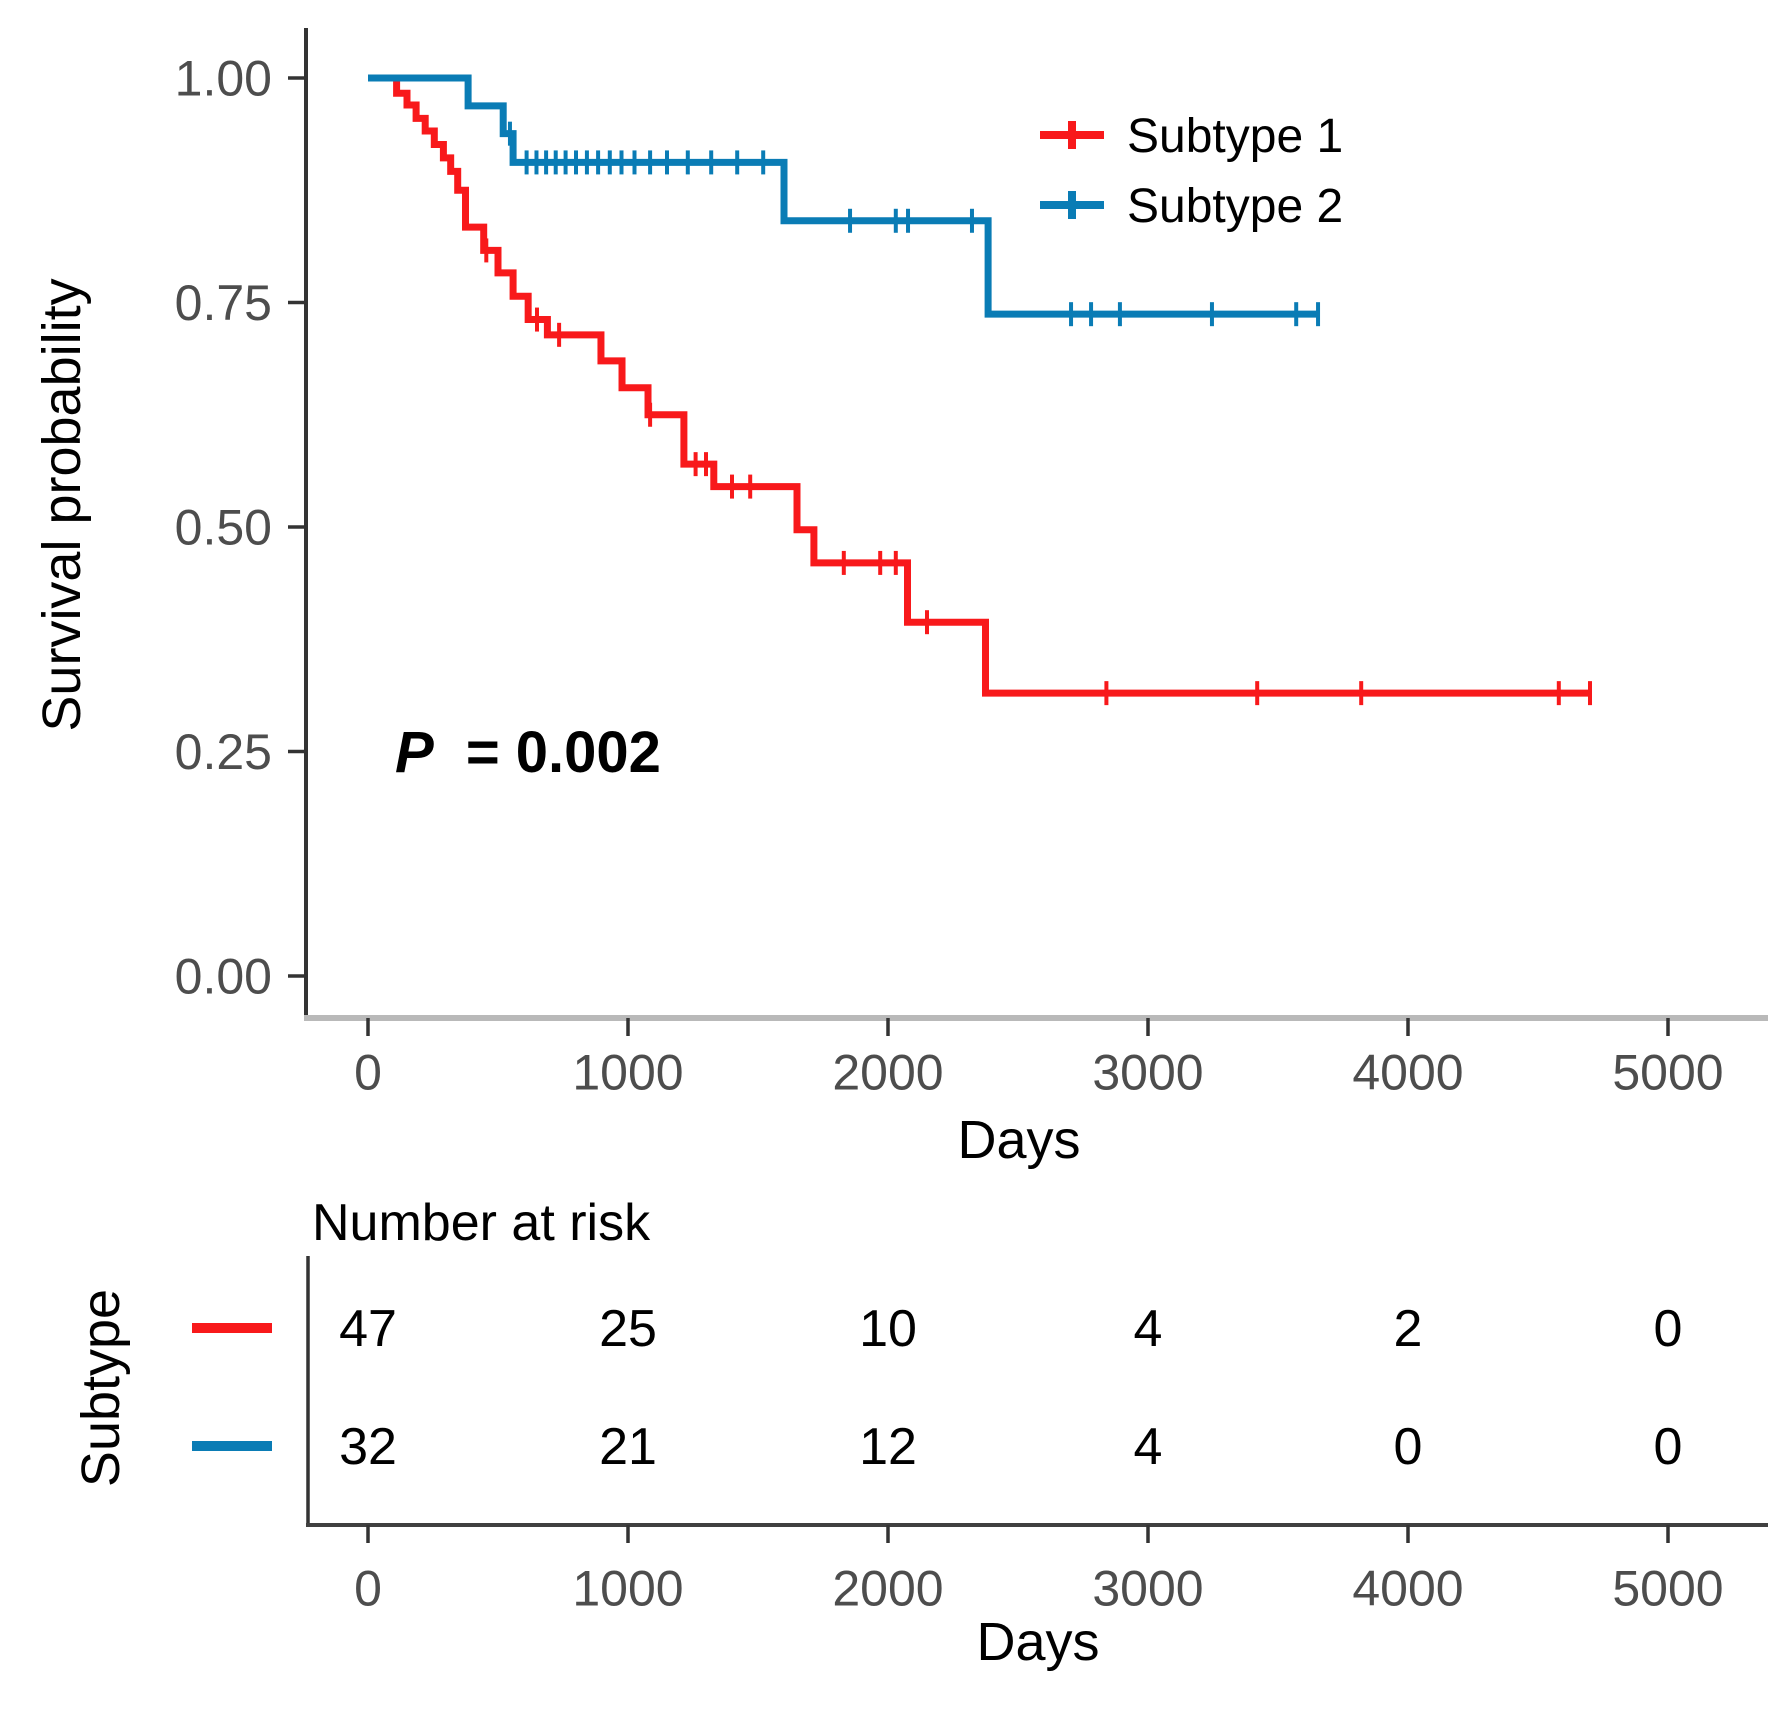  I want to click on survival-curve-subtype2, so click(843, 196).